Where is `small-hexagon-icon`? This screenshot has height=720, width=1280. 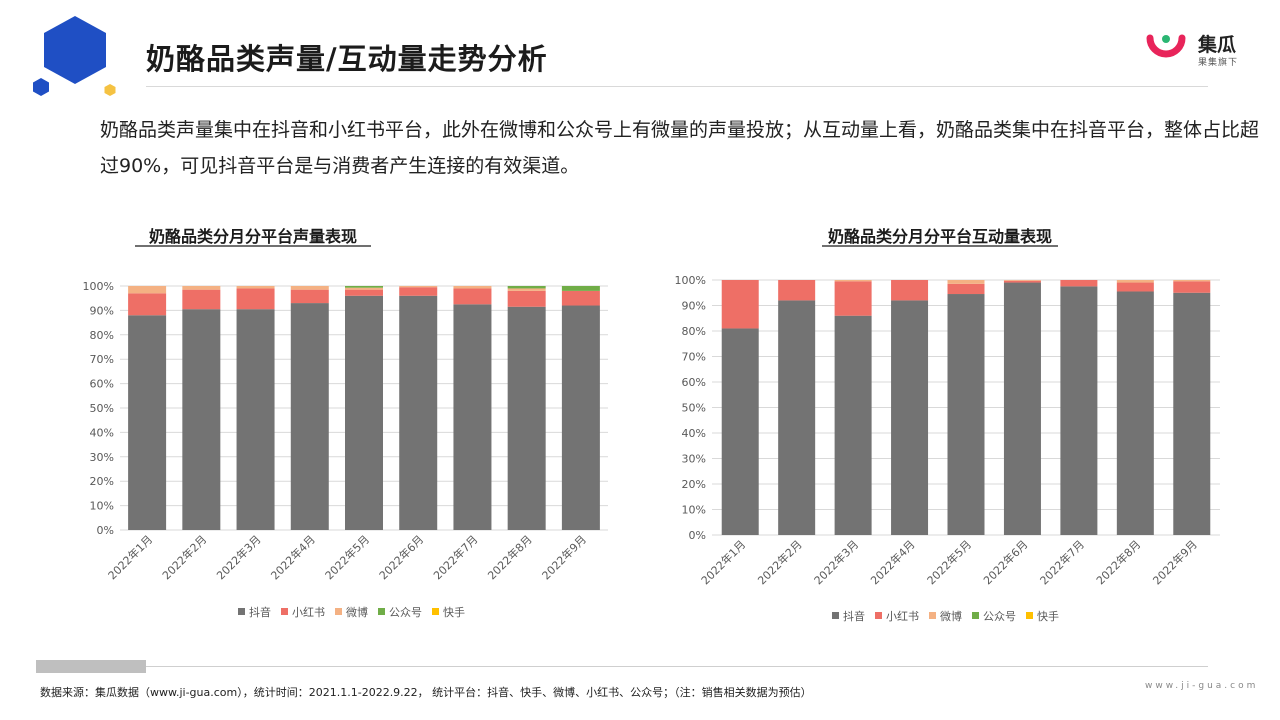
small-hexagon-icon is located at coordinates (41, 87).